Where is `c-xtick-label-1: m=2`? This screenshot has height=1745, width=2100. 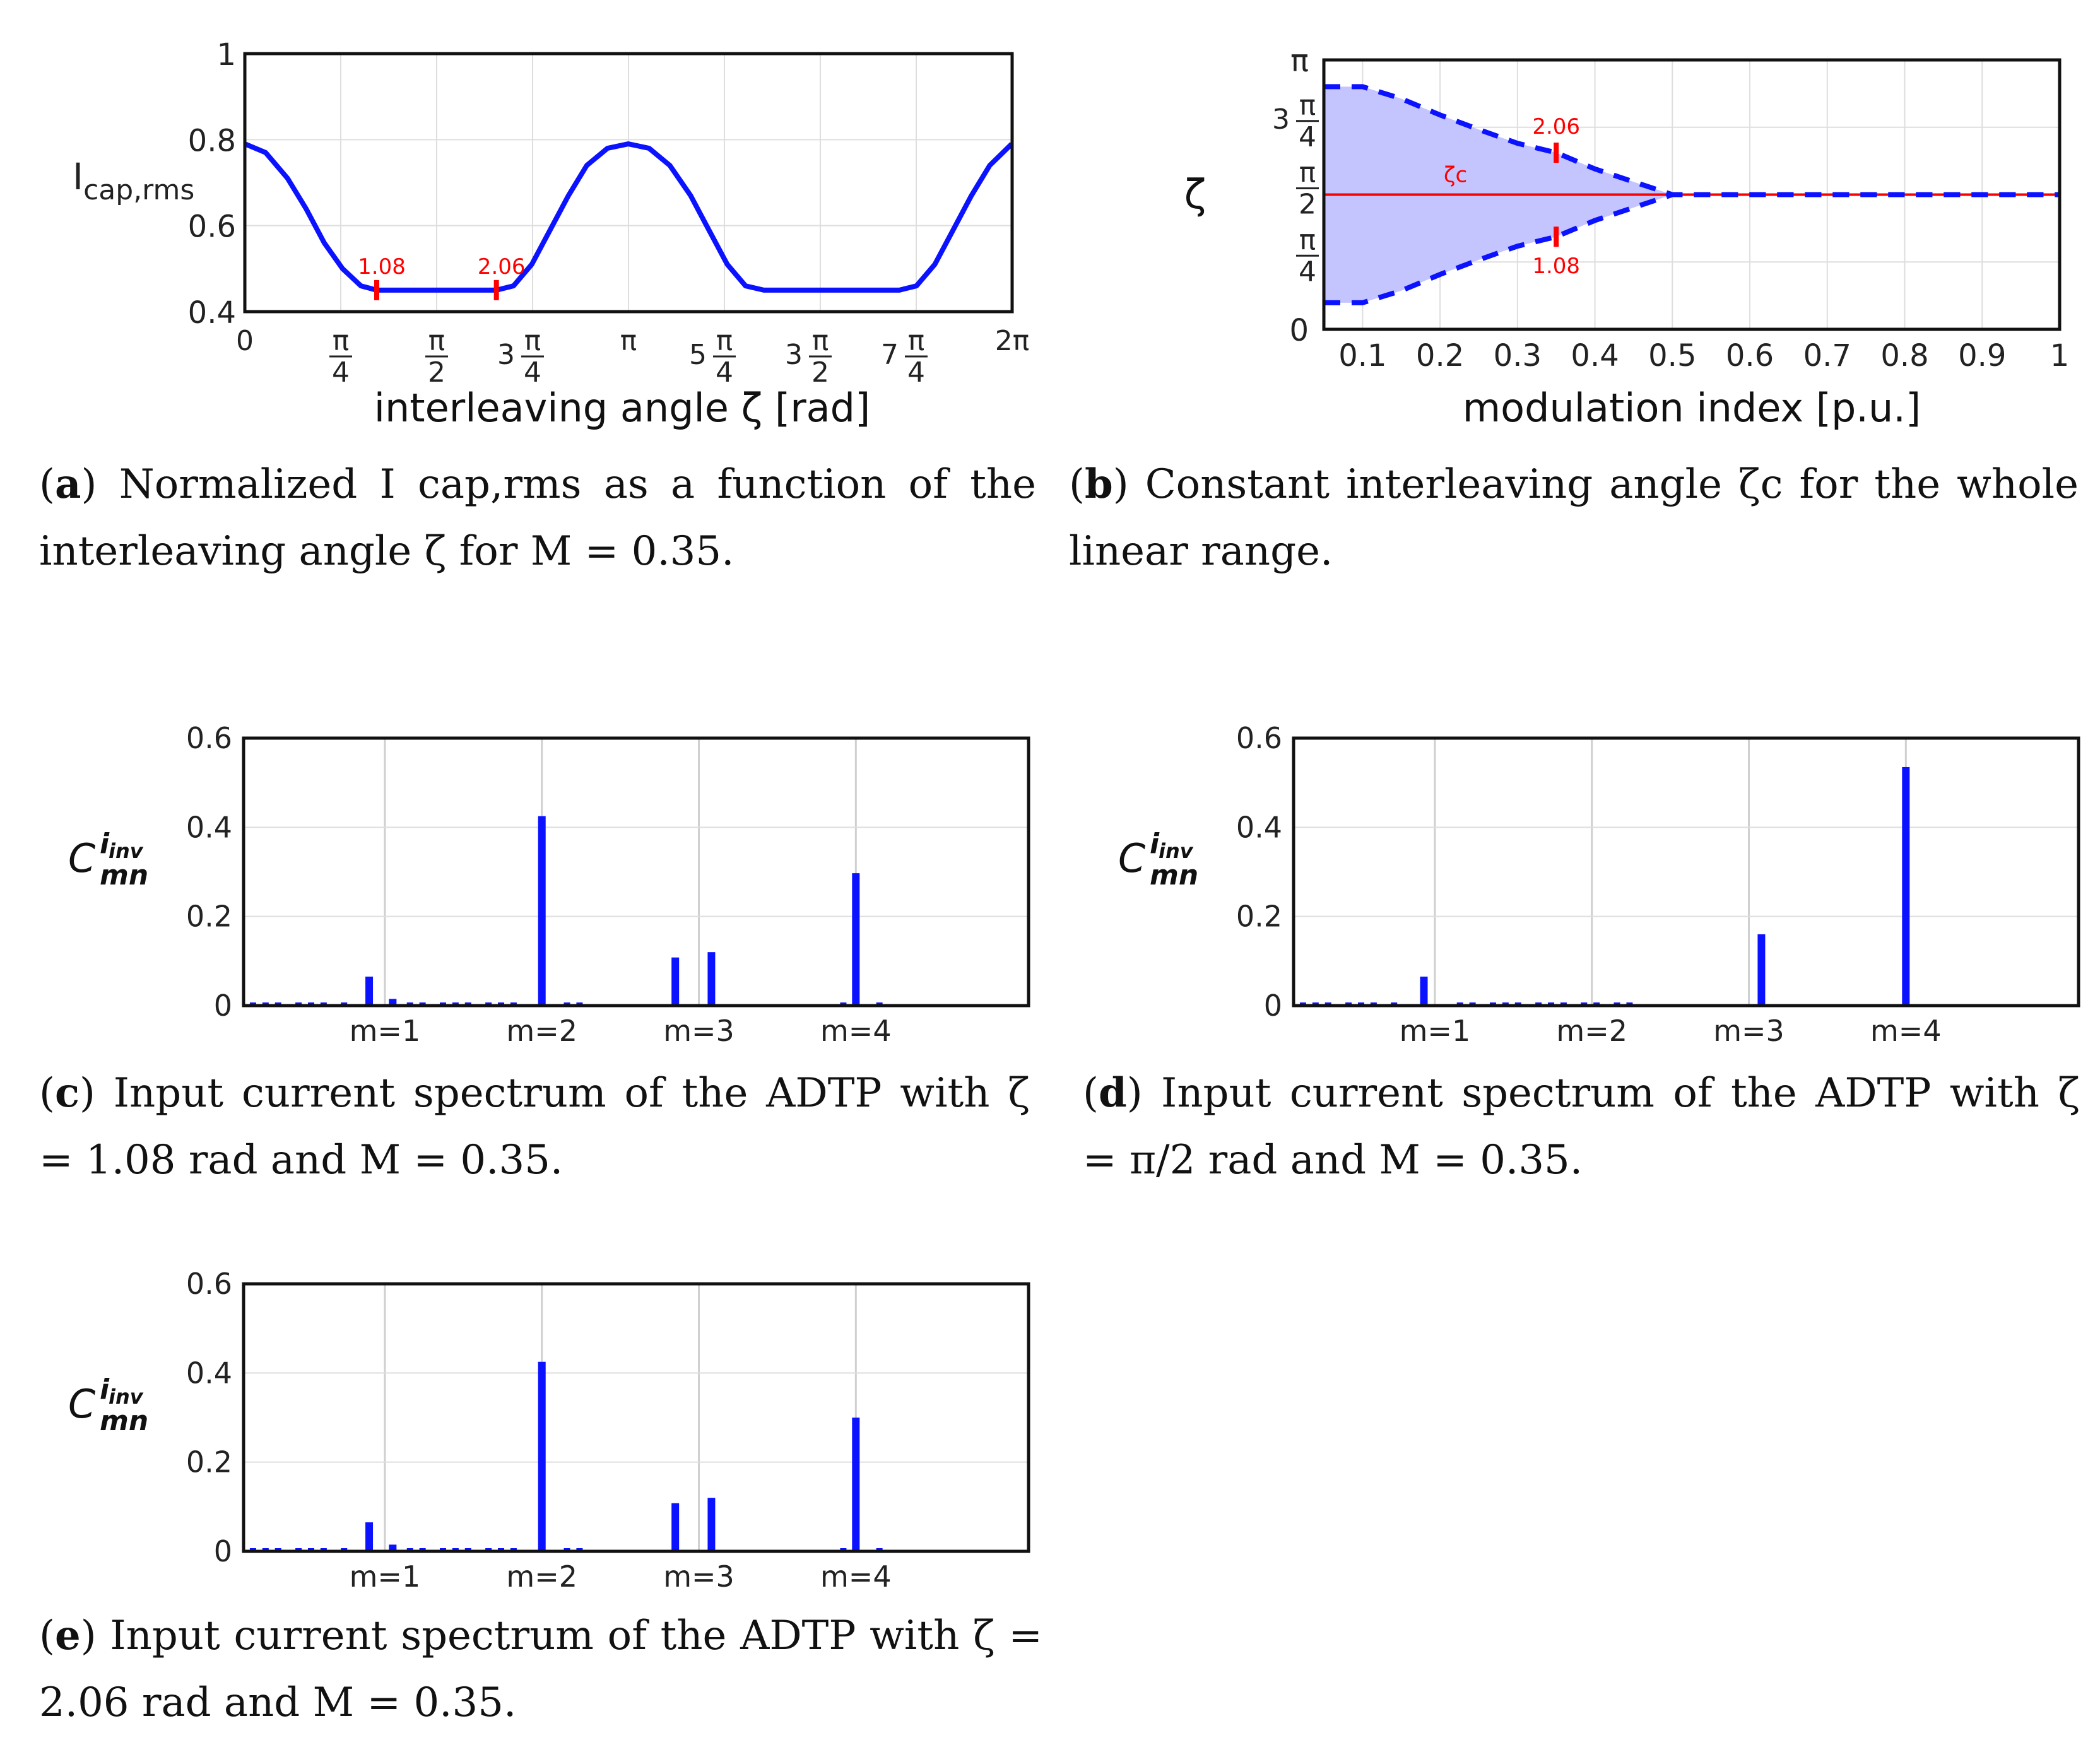 c-xtick-label-1: m=2 is located at coordinates (541, 1031).